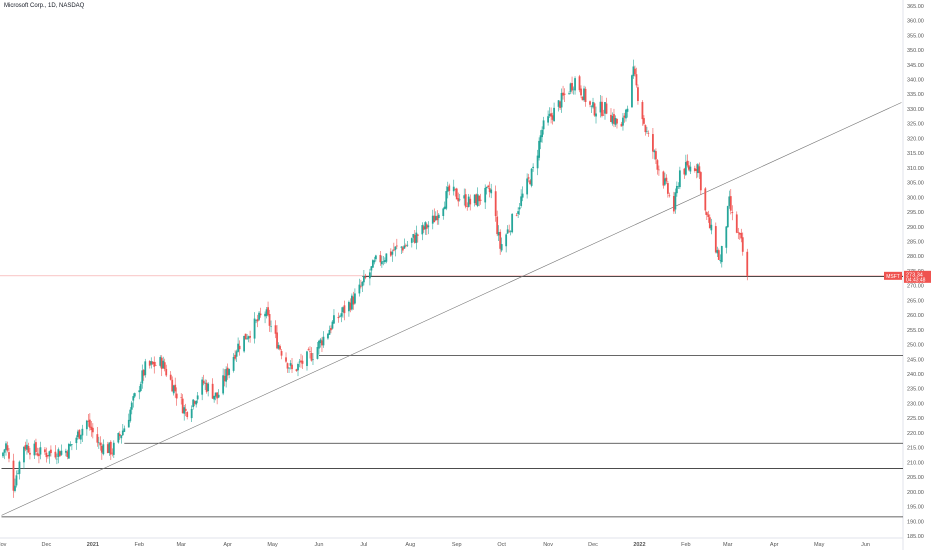 Image resolution: width=932 pixels, height=555 pixels. I want to click on y-tick-label: 250.00, so click(915, 346).